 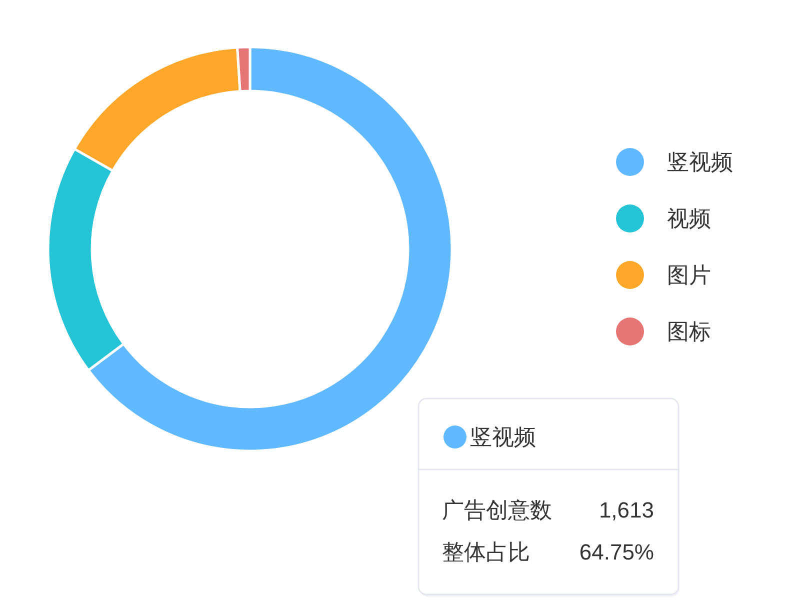 I want to click on legend-label: 视频, so click(x=689, y=218).